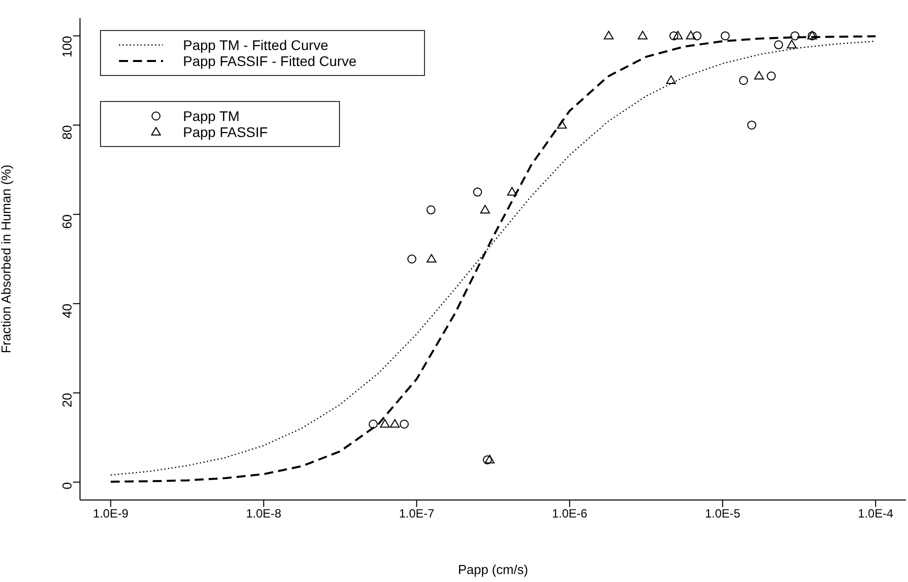 The image size is (908, 582). I want to click on x-tick-label: 1.0E-7, so click(416, 513).